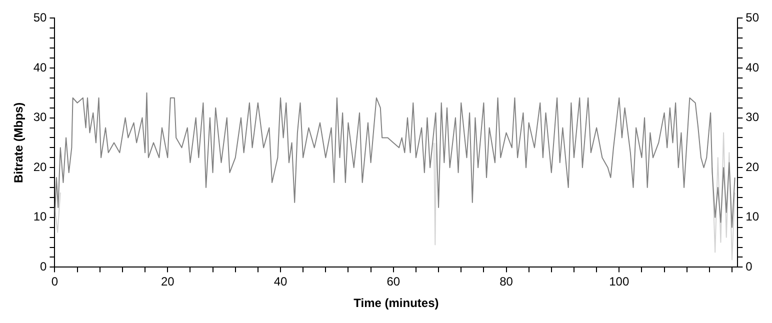 This screenshot has height=323, width=772. Describe the element at coordinates (54, 281) in the screenshot. I see `x-tick-label: 0` at that location.